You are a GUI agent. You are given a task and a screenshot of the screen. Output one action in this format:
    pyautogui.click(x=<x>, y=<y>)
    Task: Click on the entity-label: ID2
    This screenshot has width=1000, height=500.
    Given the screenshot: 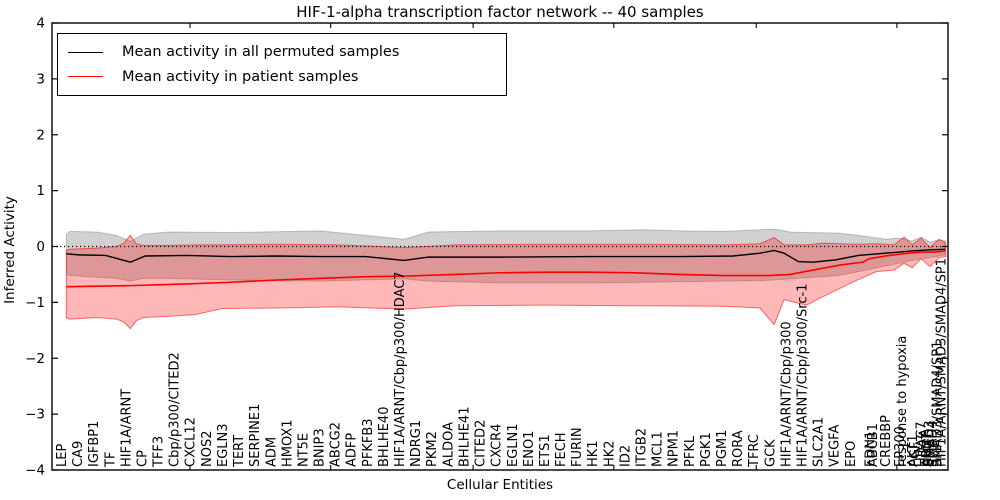 What is the action you would take?
    pyautogui.click(x=625, y=456)
    